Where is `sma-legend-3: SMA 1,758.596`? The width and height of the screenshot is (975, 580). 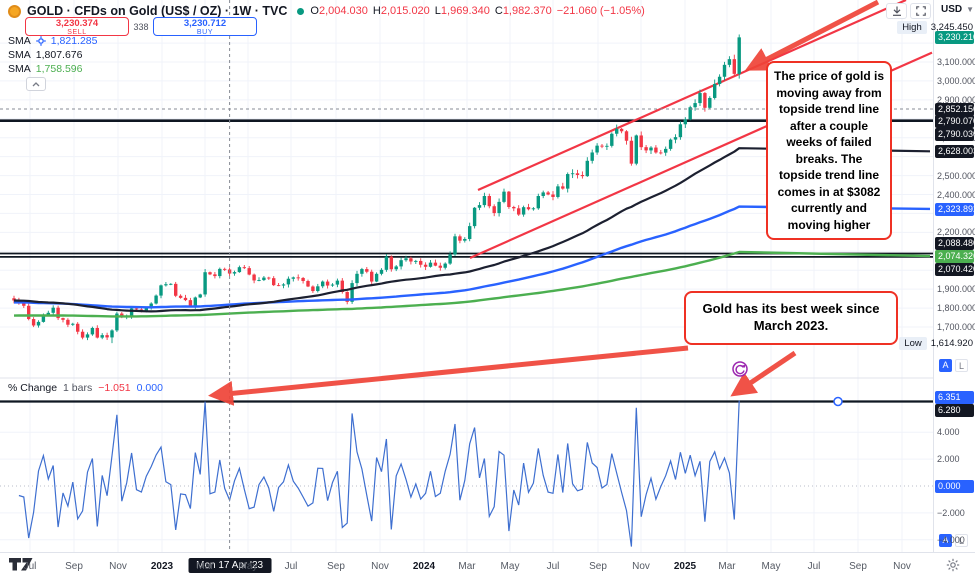 sma-legend-3: SMA 1,758.596 is located at coordinates (45, 69).